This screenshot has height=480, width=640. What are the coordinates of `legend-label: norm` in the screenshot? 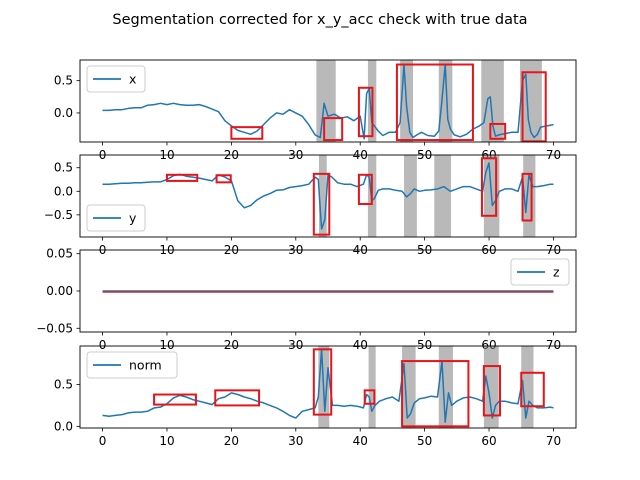 It's located at (145, 365).